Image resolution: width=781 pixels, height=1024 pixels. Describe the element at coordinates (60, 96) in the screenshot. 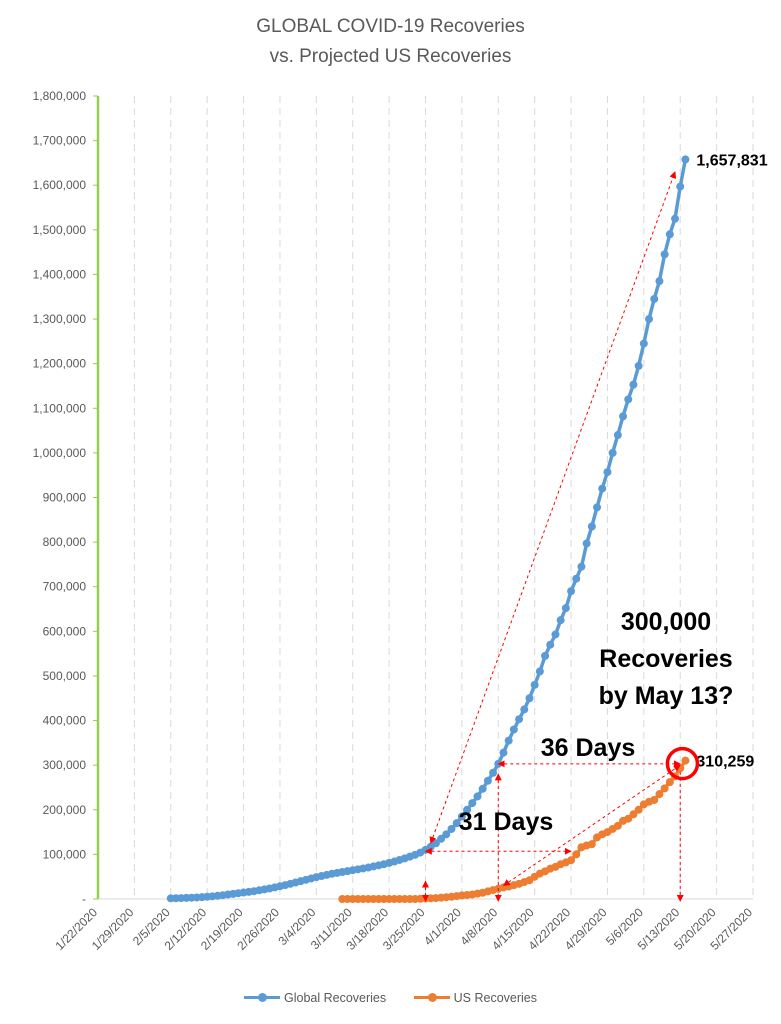

I see `y-tick-label: 1,800,000` at that location.